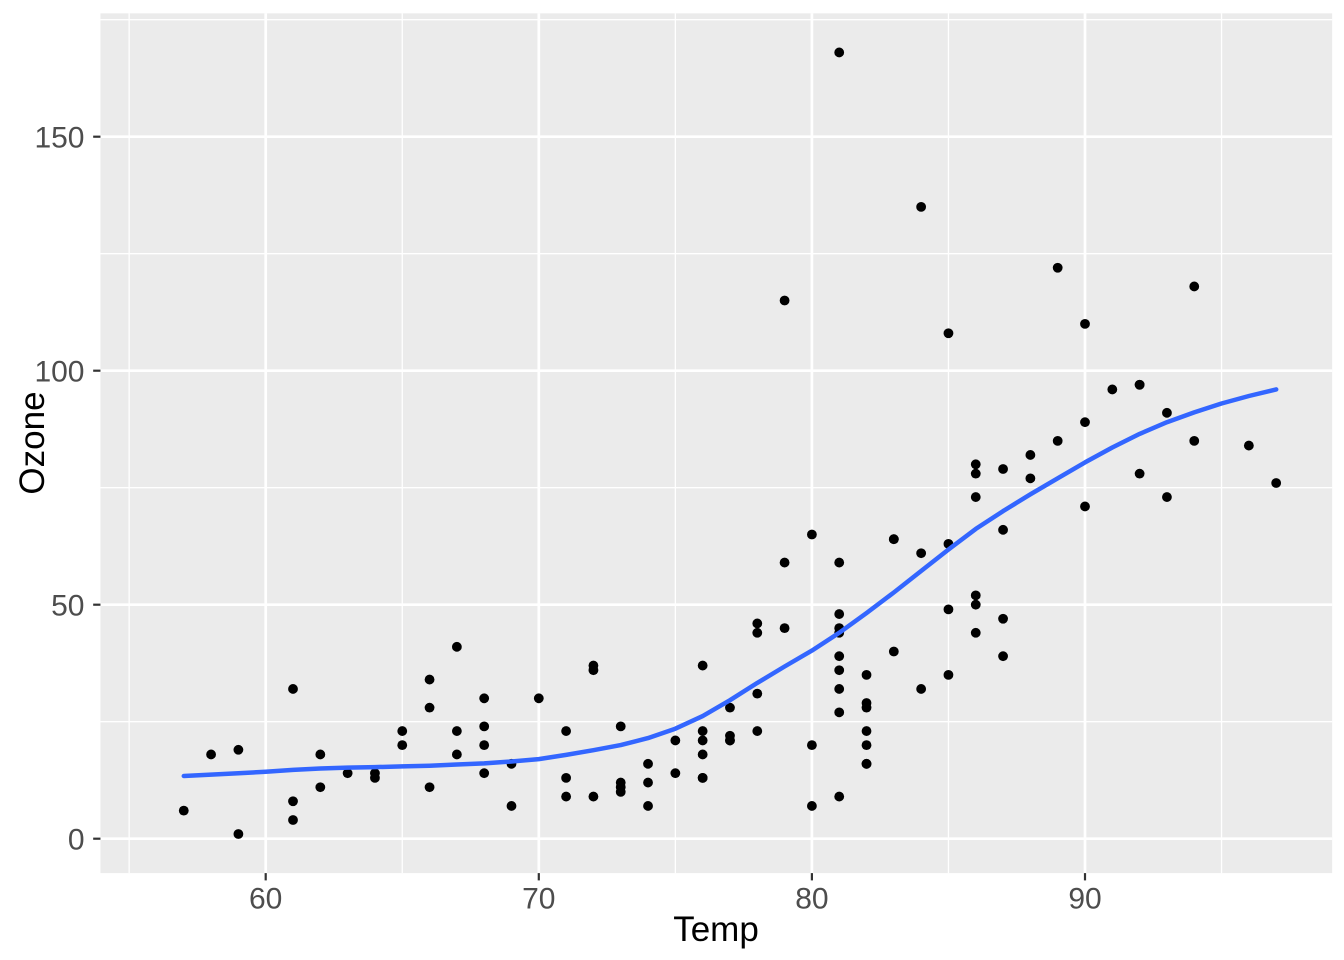  Describe the element at coordinates (811, 899) in the screenshot. I see `x-tick-label: 80` at that location.